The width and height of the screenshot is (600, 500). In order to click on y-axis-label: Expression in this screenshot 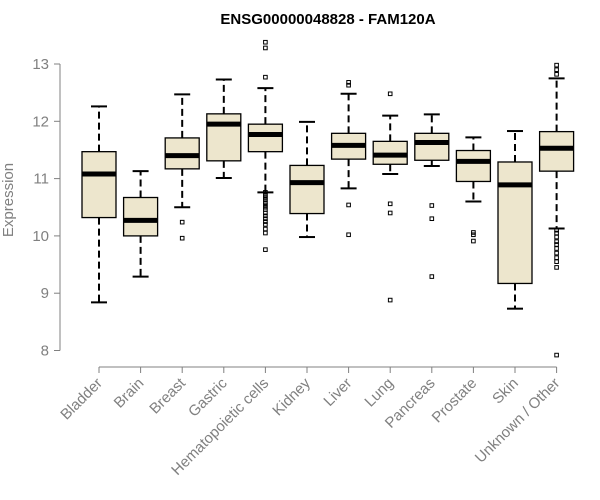, I will do `click(8, 200)`.